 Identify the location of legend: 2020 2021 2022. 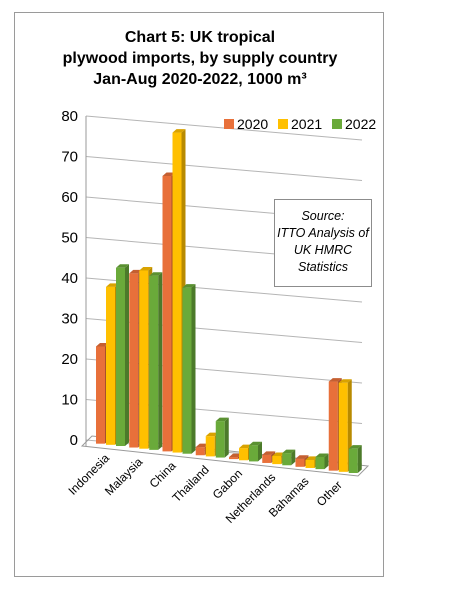
(300, 124).